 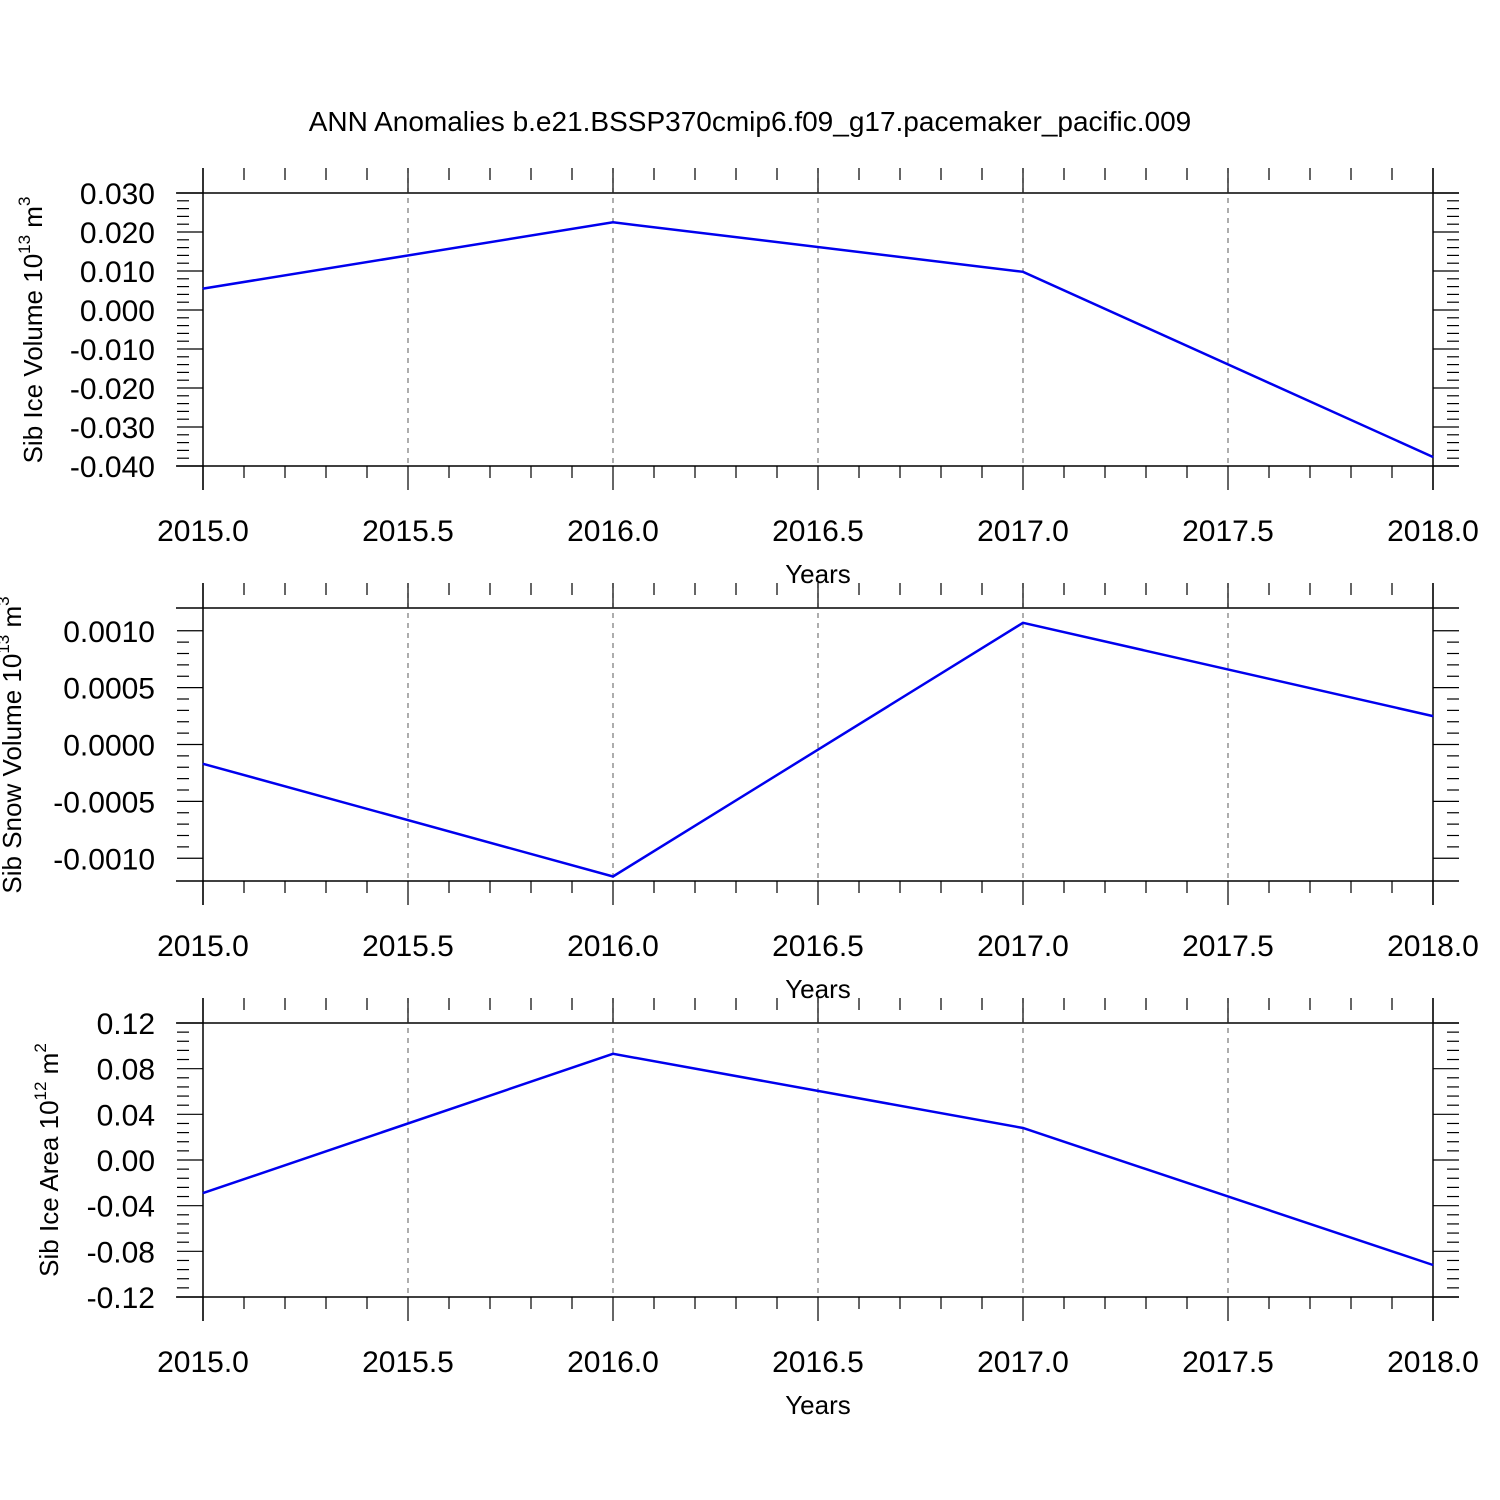 I want to click on y-tick-label: -0.010, so click(x=112, y=350).